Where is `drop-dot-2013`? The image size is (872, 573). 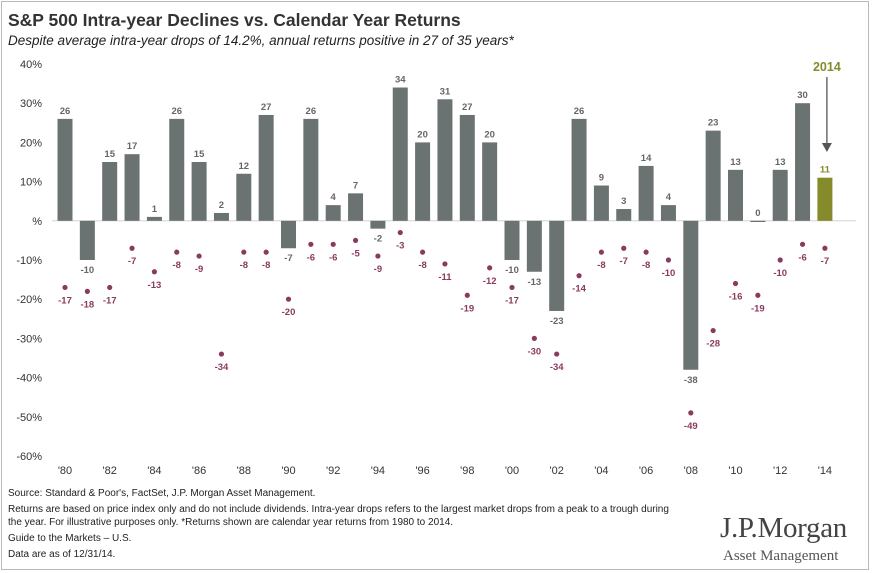
drop-dot-2013 is located at coordinates (802, 244).